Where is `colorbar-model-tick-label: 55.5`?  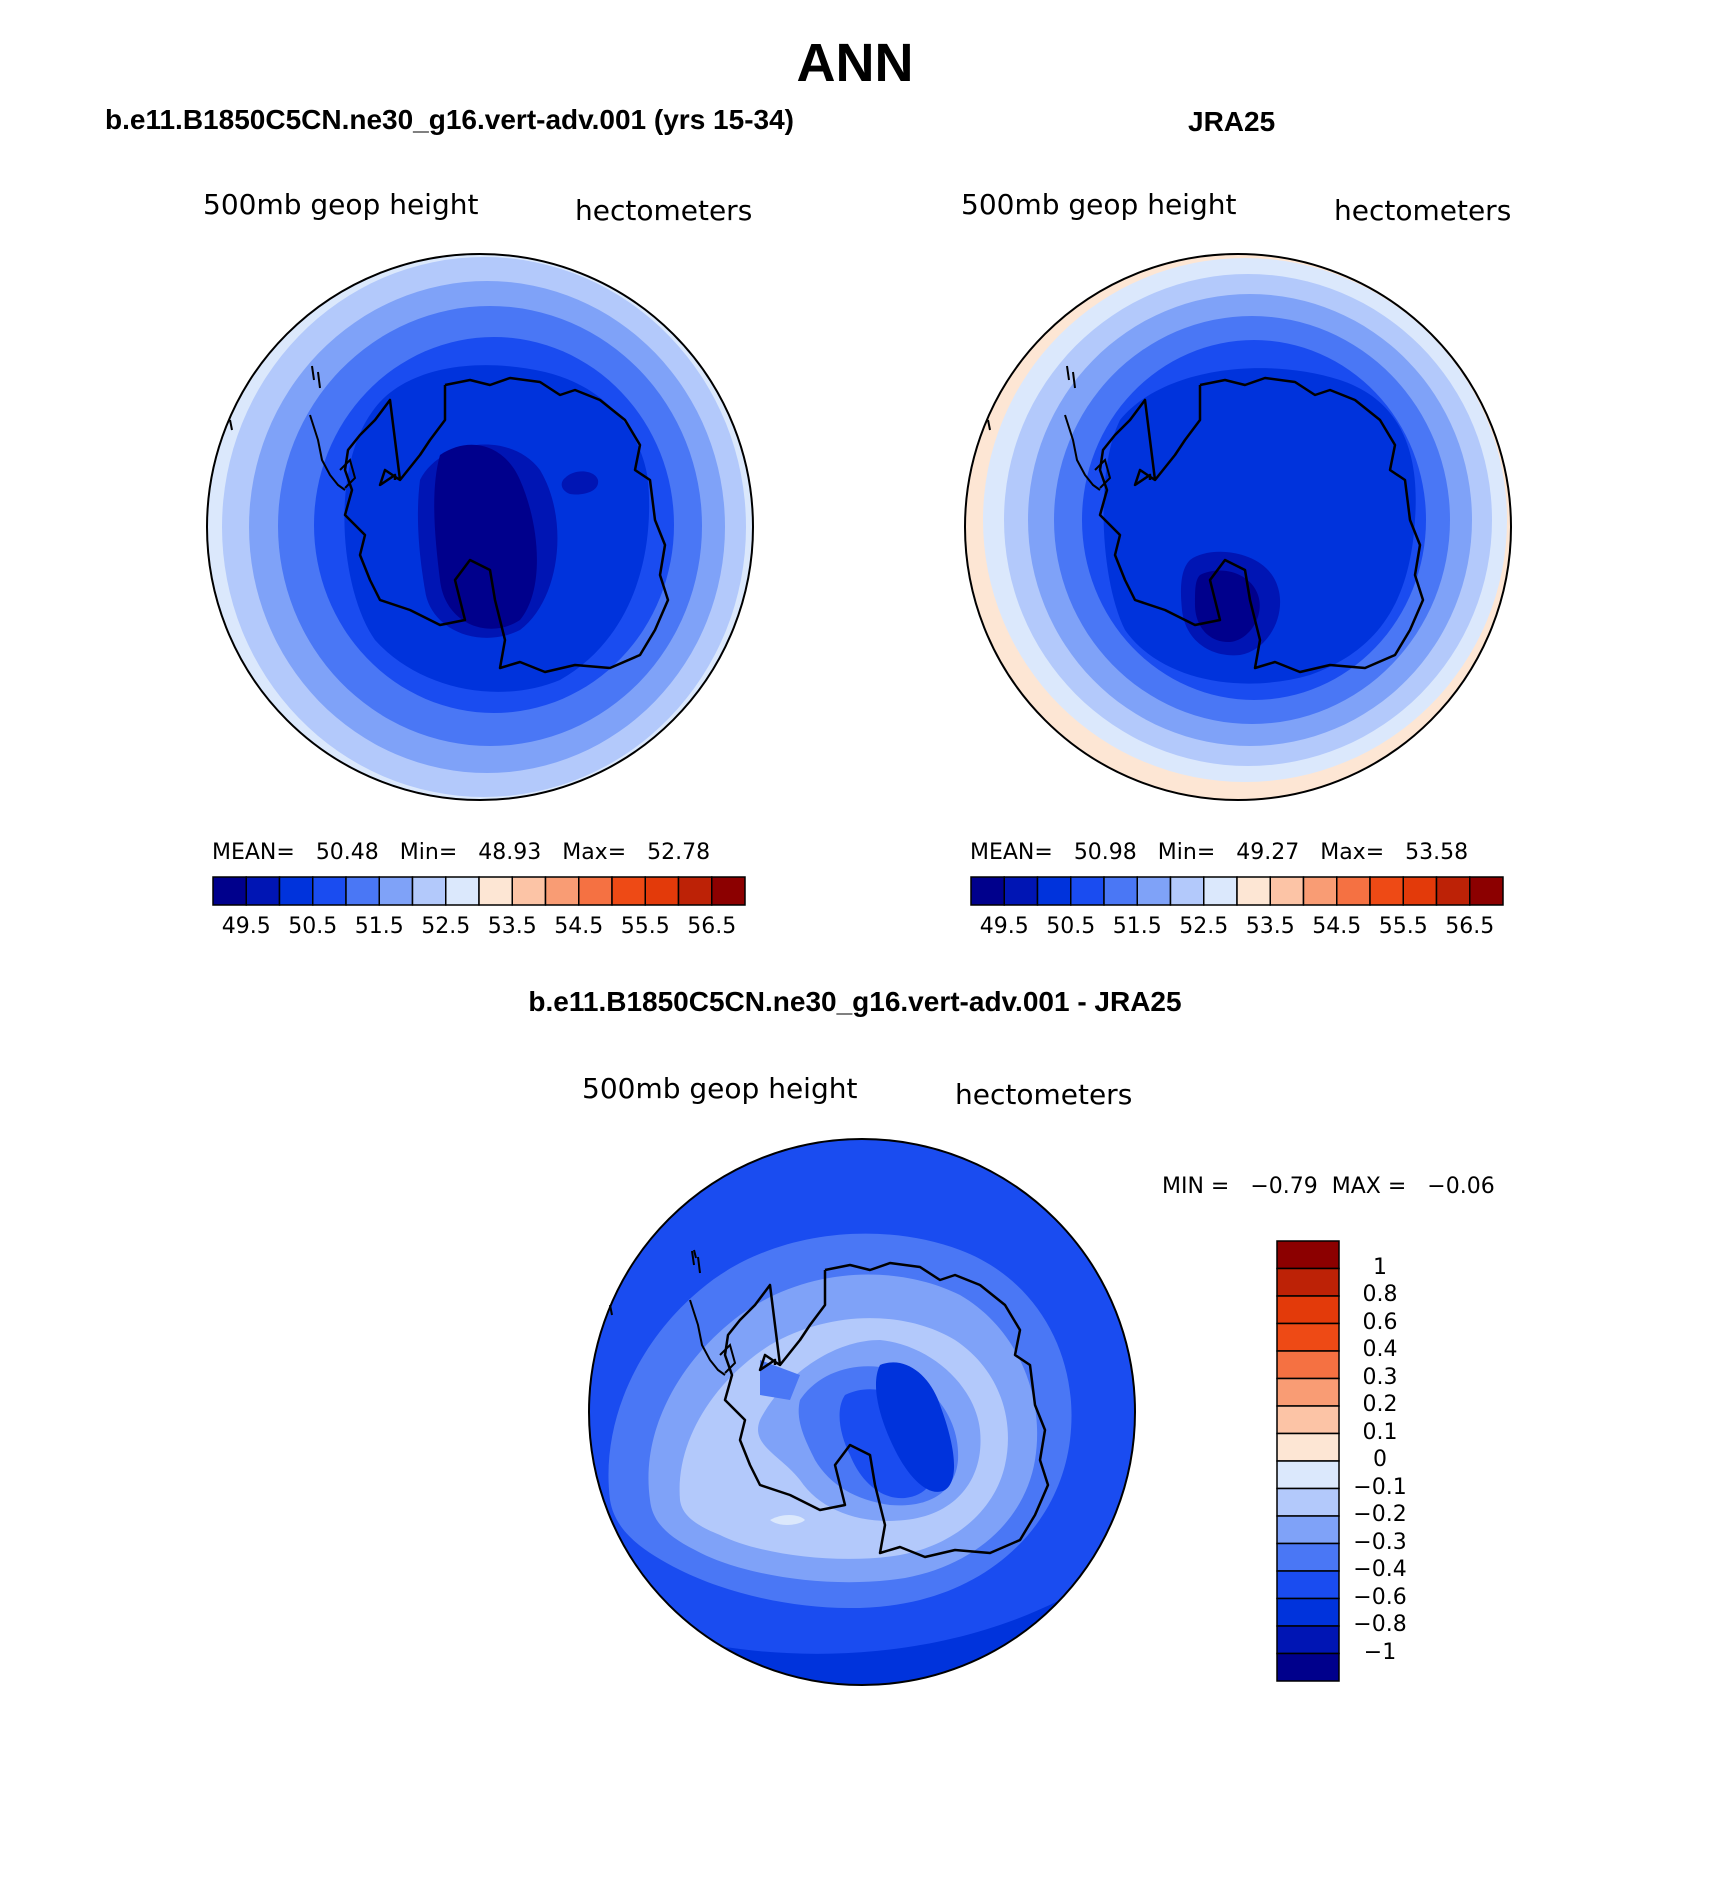
colorbar-model-tick-label: 55.5 is located at coordinates (645, 926).